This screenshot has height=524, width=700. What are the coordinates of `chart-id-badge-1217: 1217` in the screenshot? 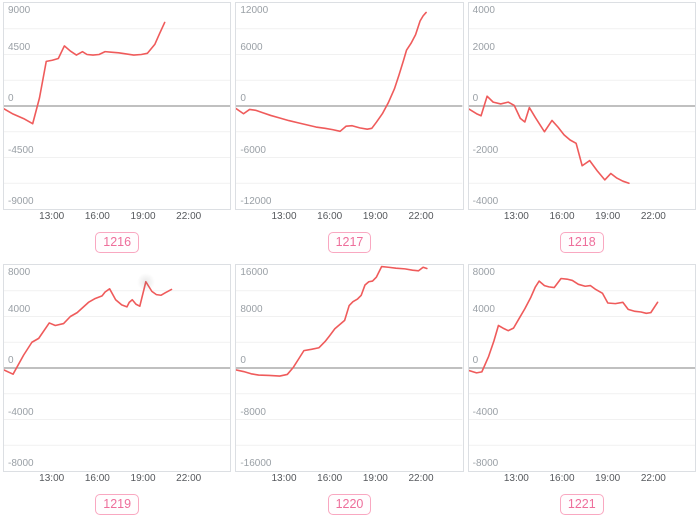 It's located at (349, 242).